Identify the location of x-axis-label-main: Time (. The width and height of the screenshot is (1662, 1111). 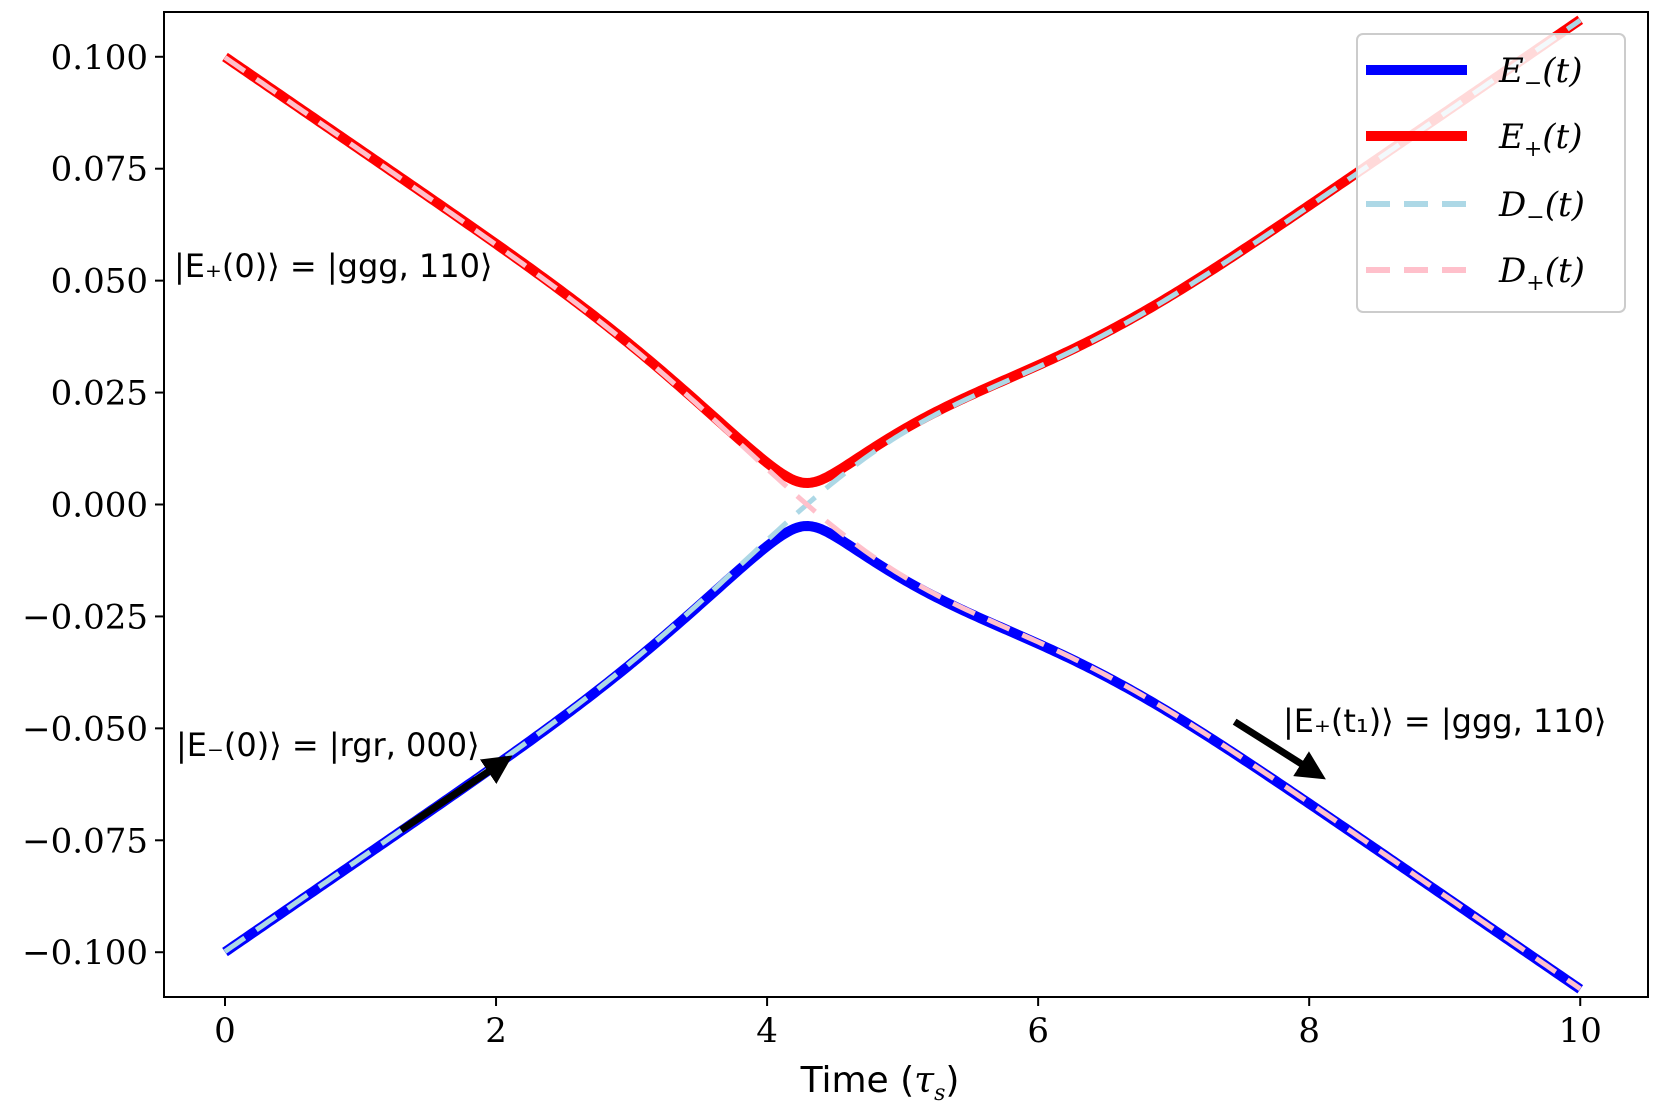
(857, 1080).